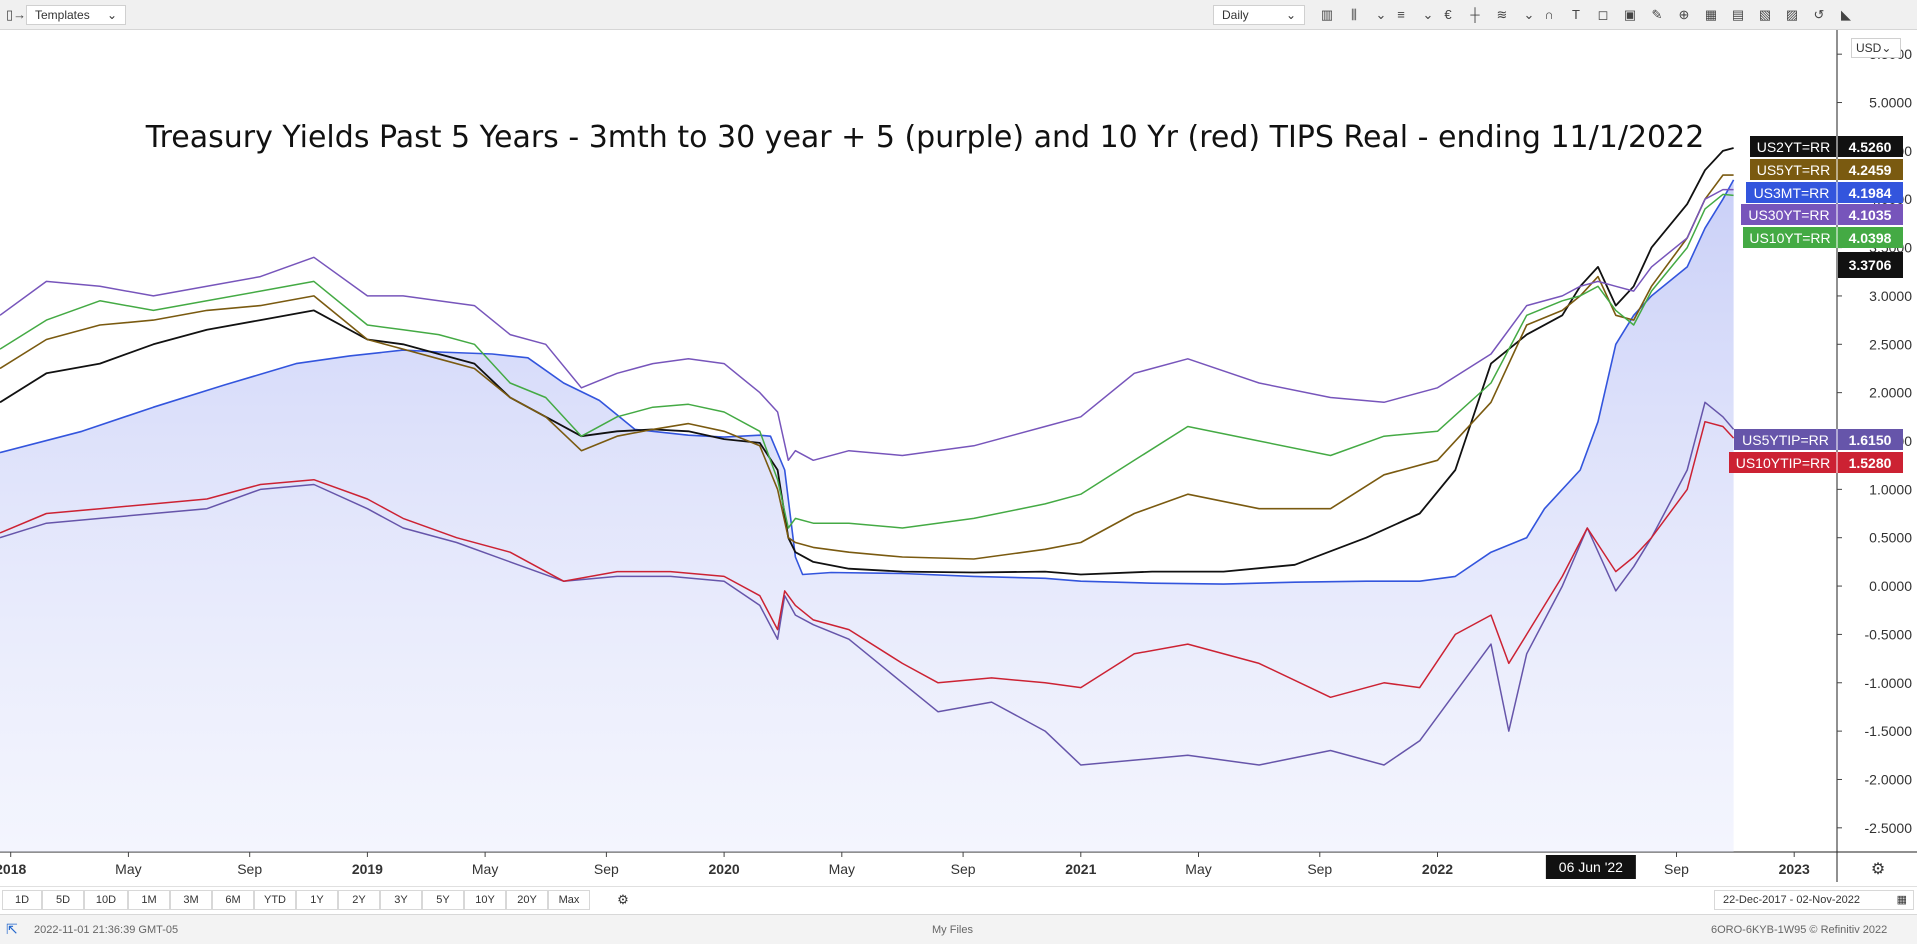 The width and height of the screenshot is (1917, 944). Describe the element at coordinates (1870, 147) in the screenshot. I see `series-tag-value: 4.5260` at that location.